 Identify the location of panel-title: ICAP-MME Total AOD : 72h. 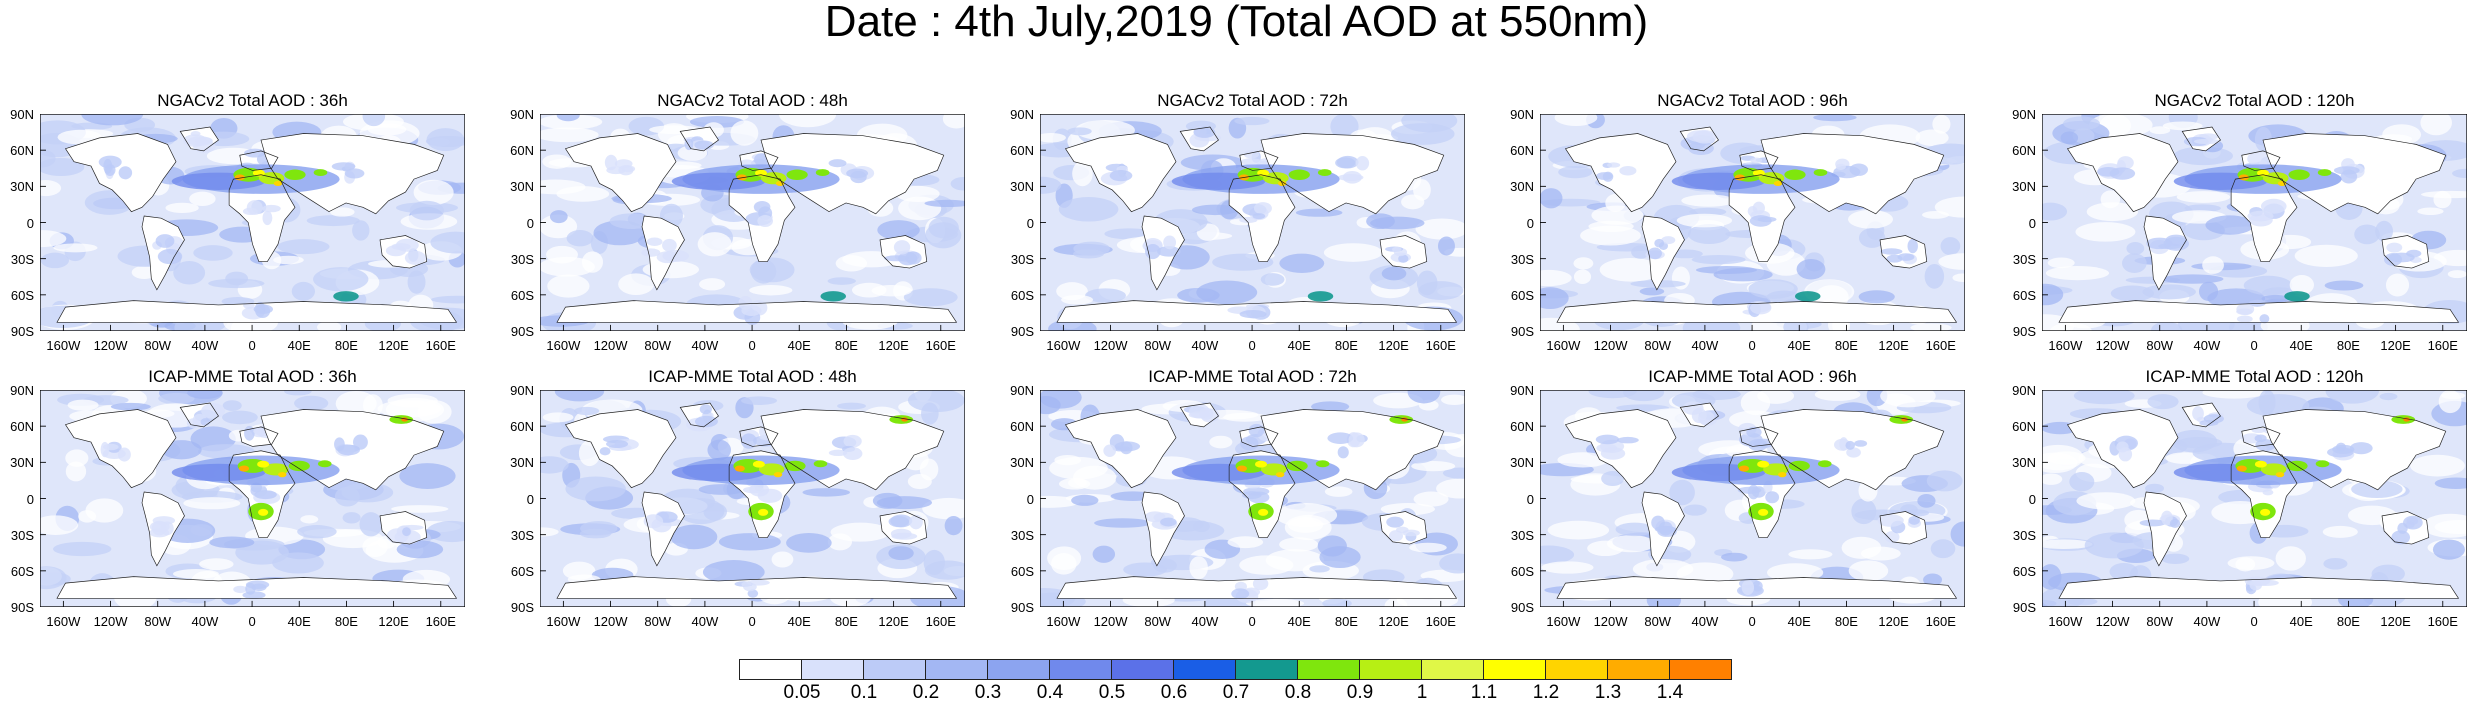
(1252, 376).